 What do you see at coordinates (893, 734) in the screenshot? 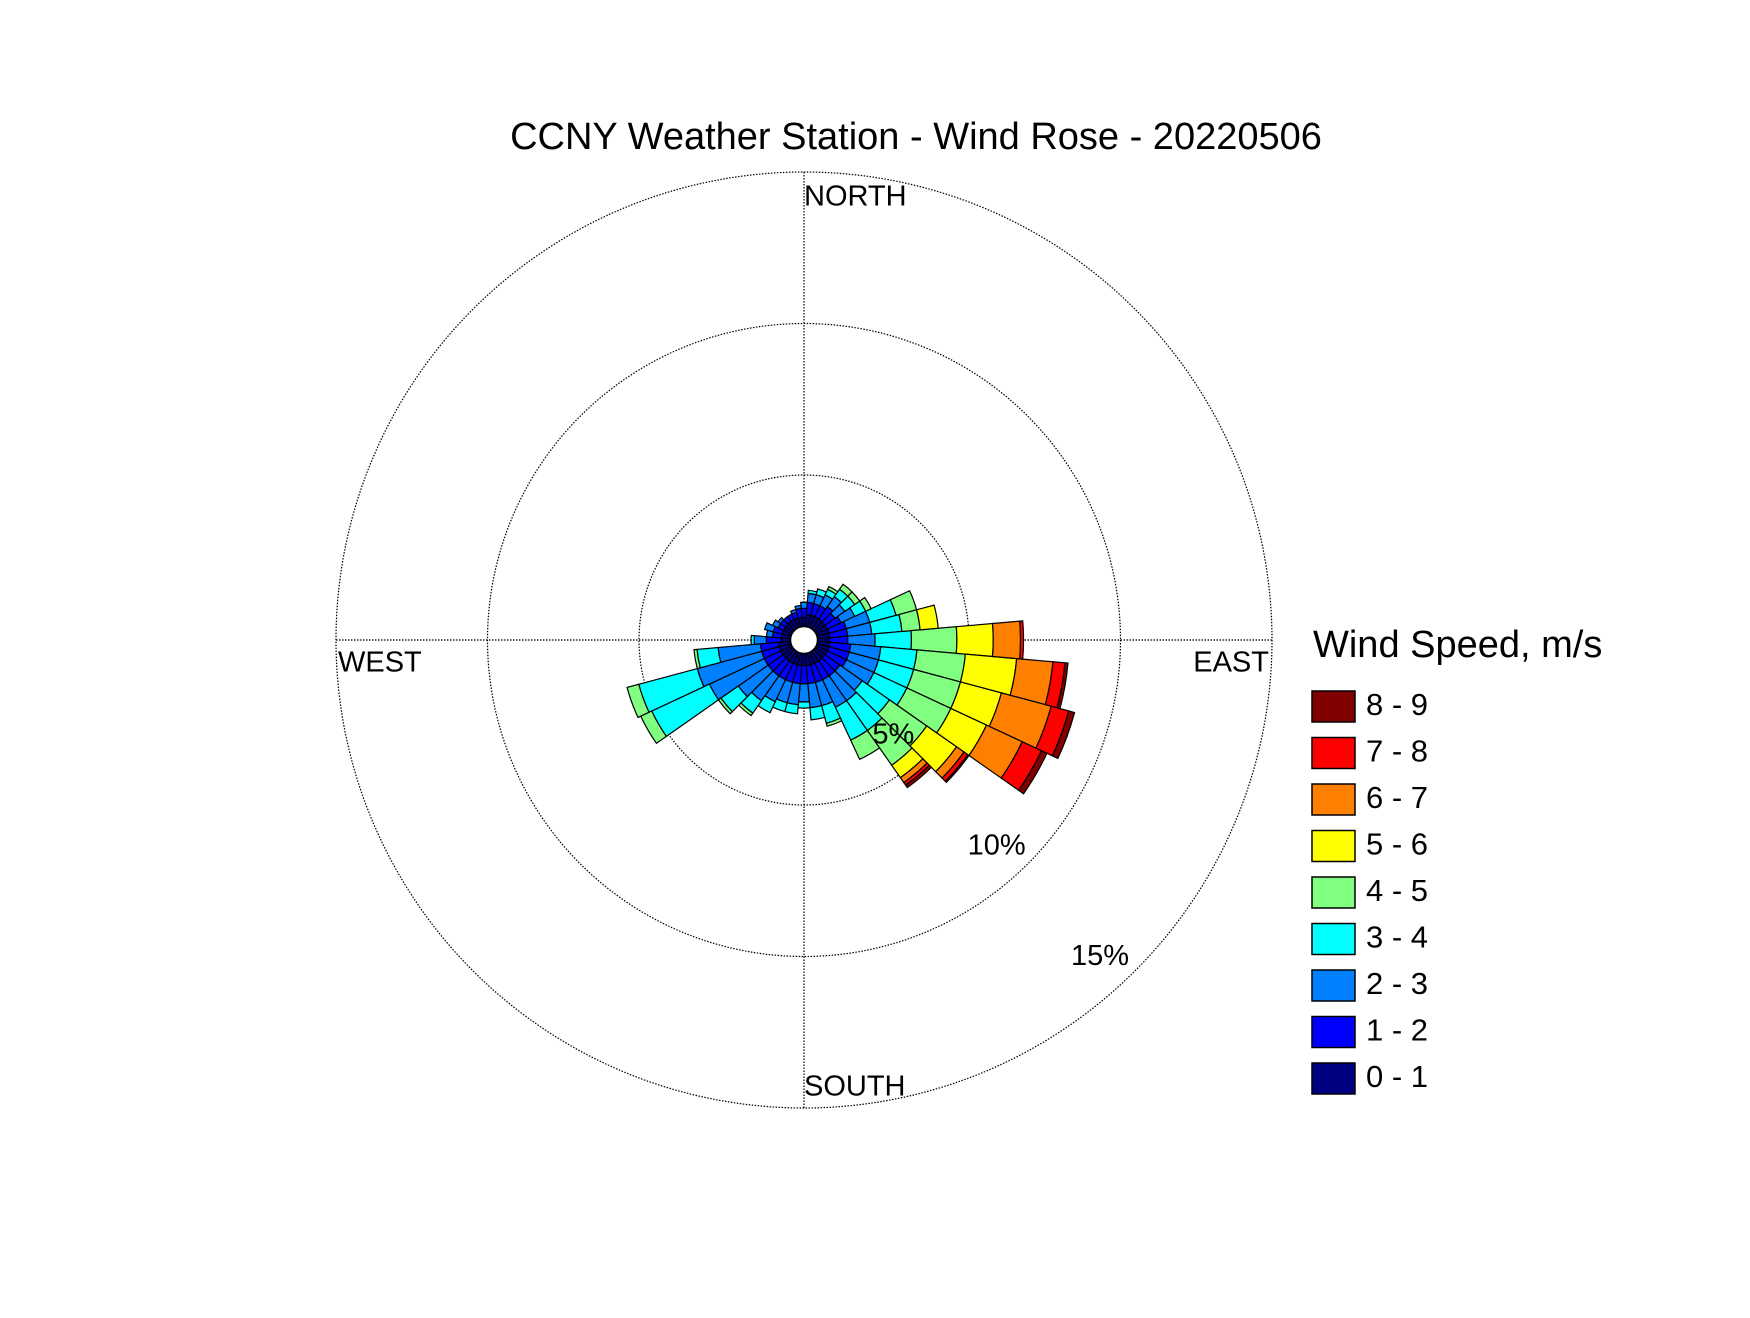
I see `r-tick-label: 5%` at bounding box center [893, 734].